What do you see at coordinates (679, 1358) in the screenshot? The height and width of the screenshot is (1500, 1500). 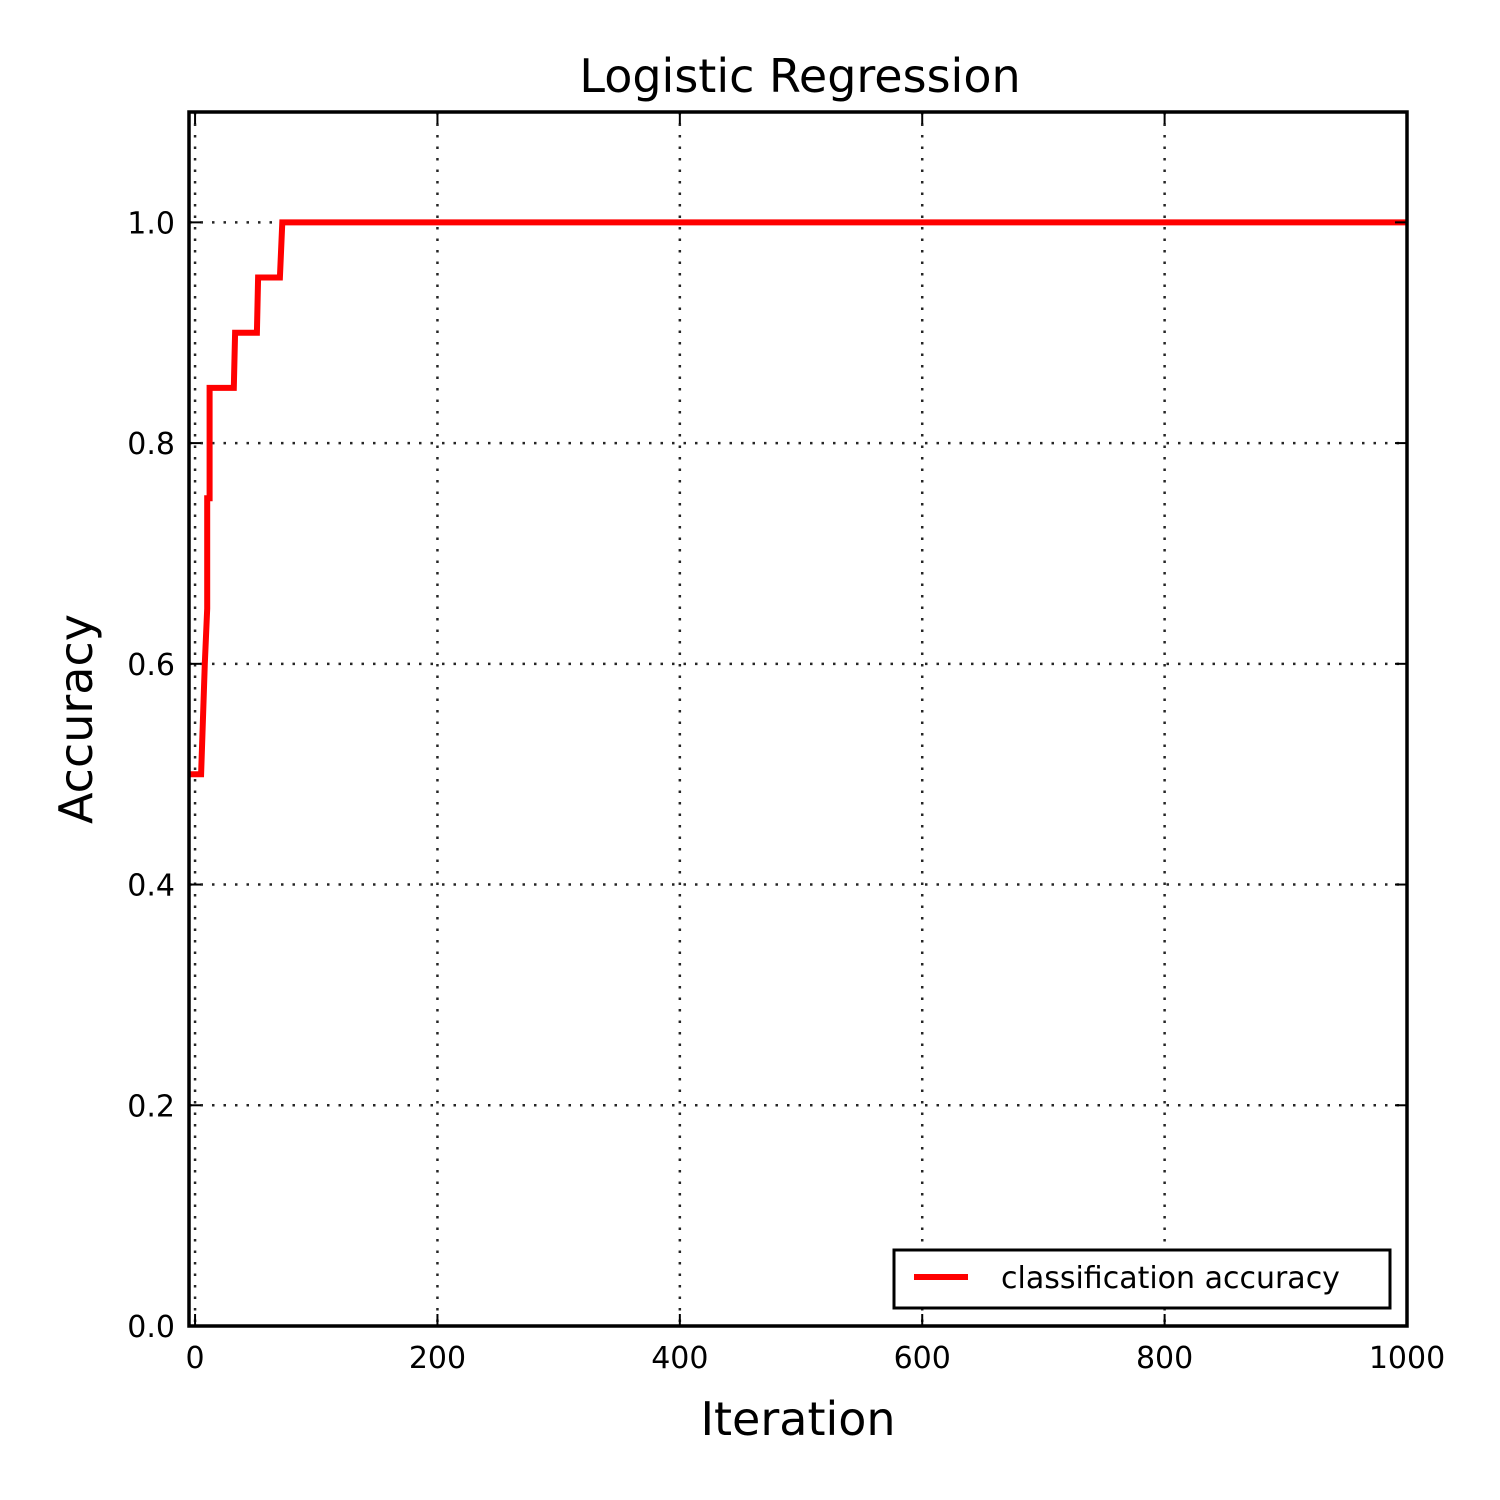 I see `x-tick-label: 400` at bounding box center [679, 1358].